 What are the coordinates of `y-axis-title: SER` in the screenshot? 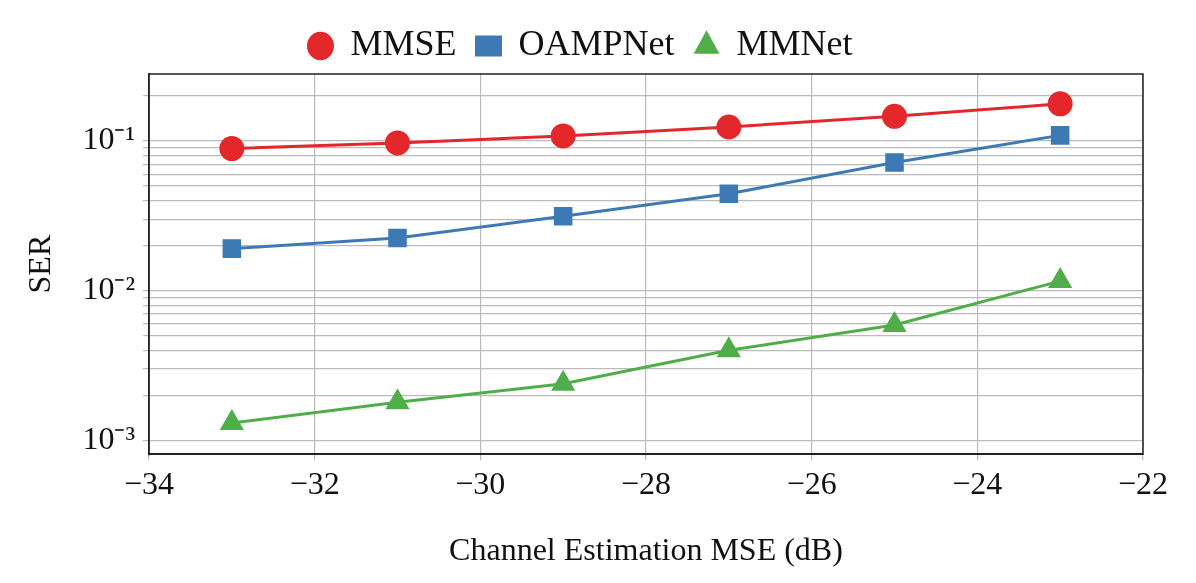 It's located at (38, 264).